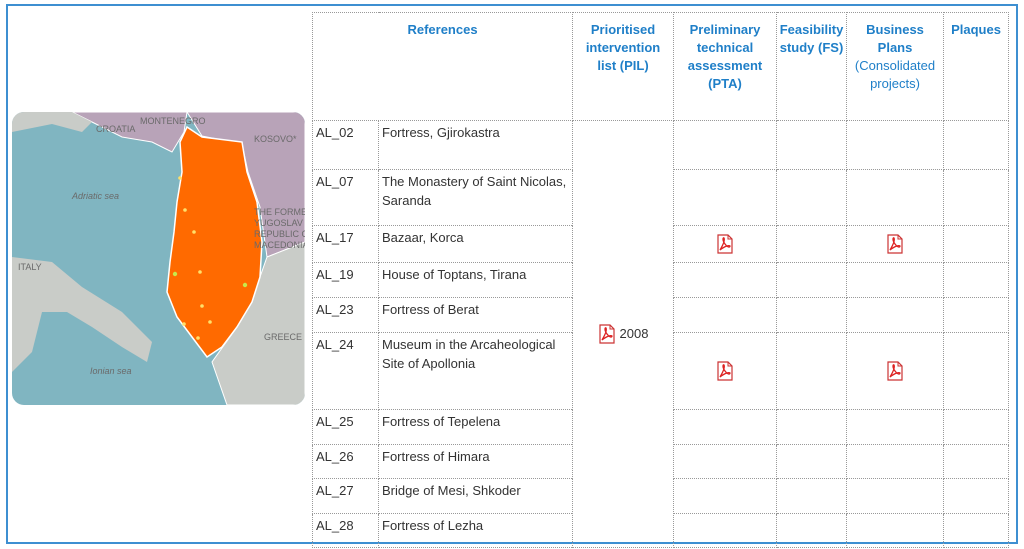 The image size is (1024, 549). What do you see at coordinates (895, 38) in the screenshot?
I see `business-plans-title: Business Plans` at bounding box center [895, 38].